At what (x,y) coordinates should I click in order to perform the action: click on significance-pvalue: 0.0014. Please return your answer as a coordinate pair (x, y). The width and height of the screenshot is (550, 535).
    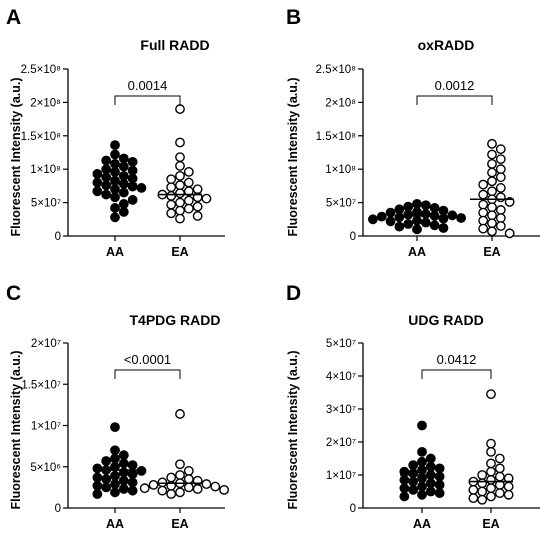
    Looking at the image, I should click on (148, 85).